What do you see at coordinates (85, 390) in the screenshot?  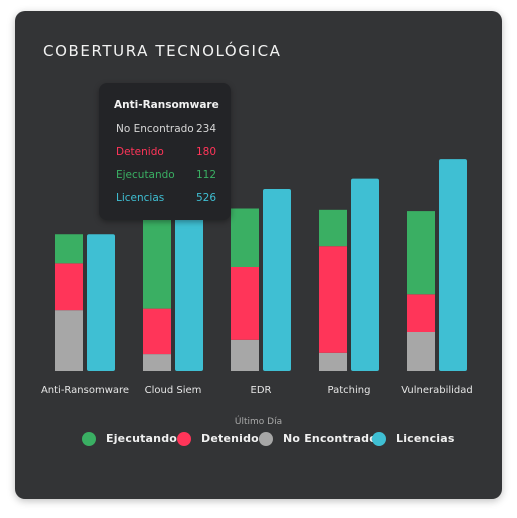 I see `x-tick-label: Anti-Ransomware` at bounding box center [85, 390].